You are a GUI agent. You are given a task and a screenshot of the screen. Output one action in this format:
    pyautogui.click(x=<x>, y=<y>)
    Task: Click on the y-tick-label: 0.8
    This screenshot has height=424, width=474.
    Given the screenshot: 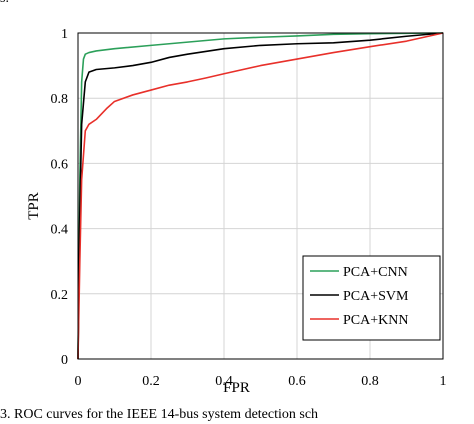 What is the action you would take?
    pyautogui.click(x=60, y=99)
    